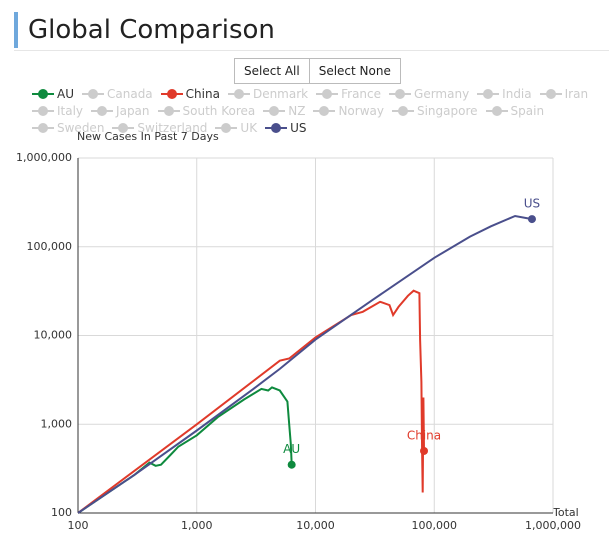  I want to click on legend-item: UK, so click(236, 128).